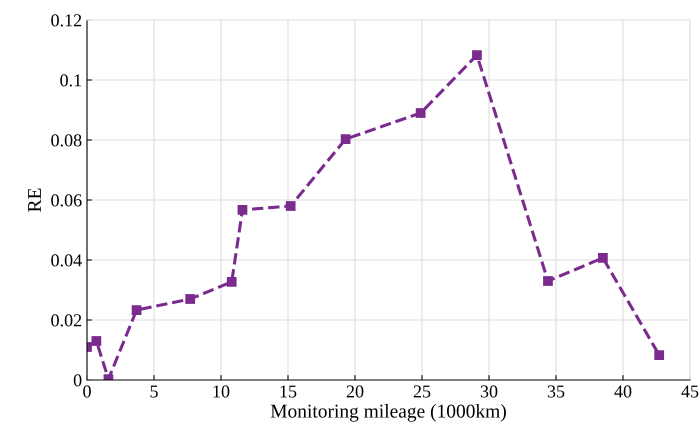  I want to click on x-tick-label: 25, so click(422, 391).